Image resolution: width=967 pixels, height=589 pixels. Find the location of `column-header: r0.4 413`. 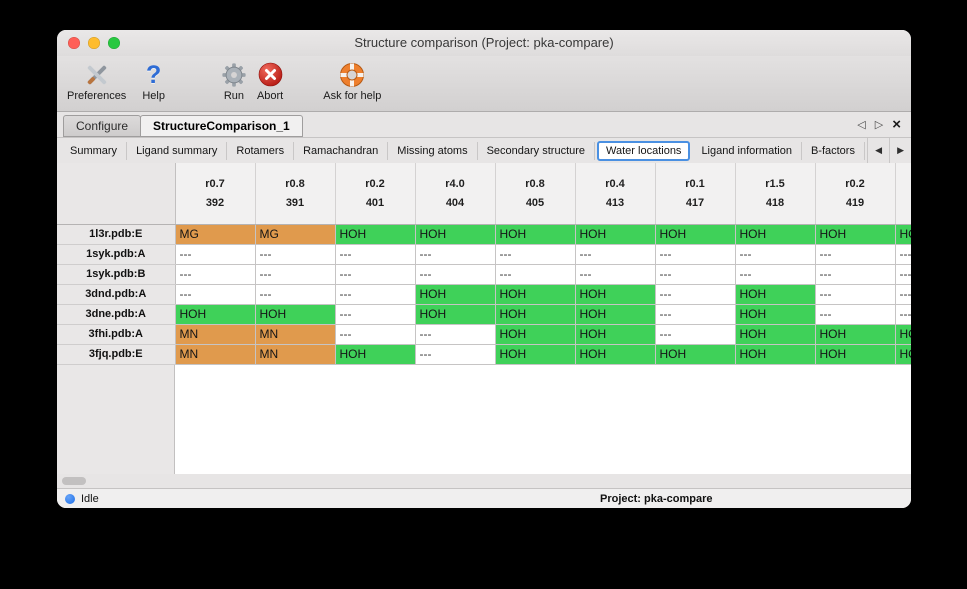

column-header: r0.4 413 is located at coordinates (615, 194).